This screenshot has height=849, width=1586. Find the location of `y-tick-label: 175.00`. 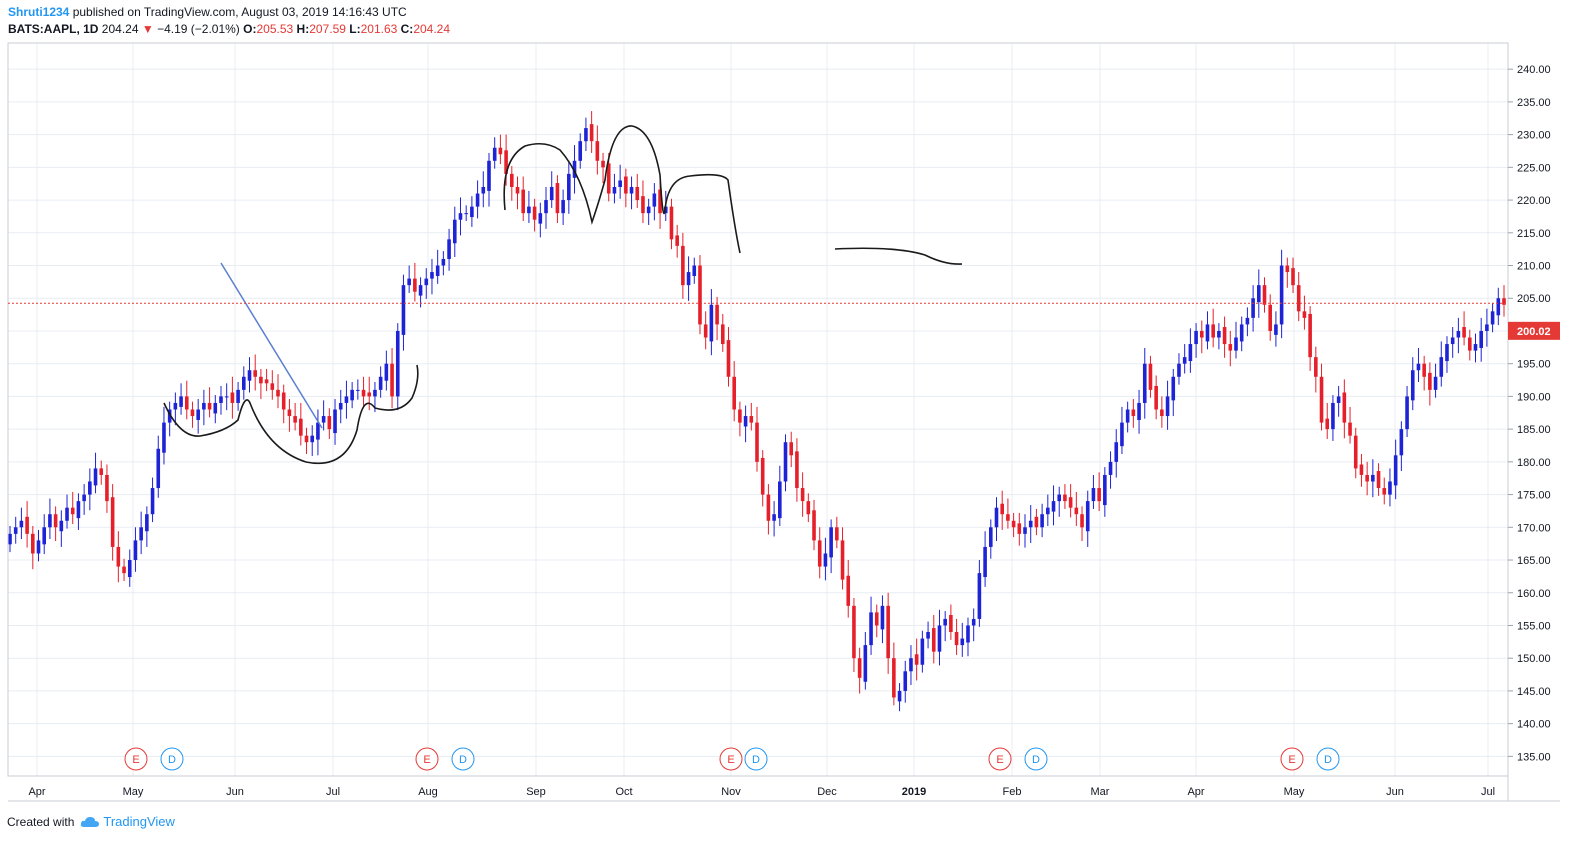

y-tick-label: 175.00 is located at coordinates (1534, 496).